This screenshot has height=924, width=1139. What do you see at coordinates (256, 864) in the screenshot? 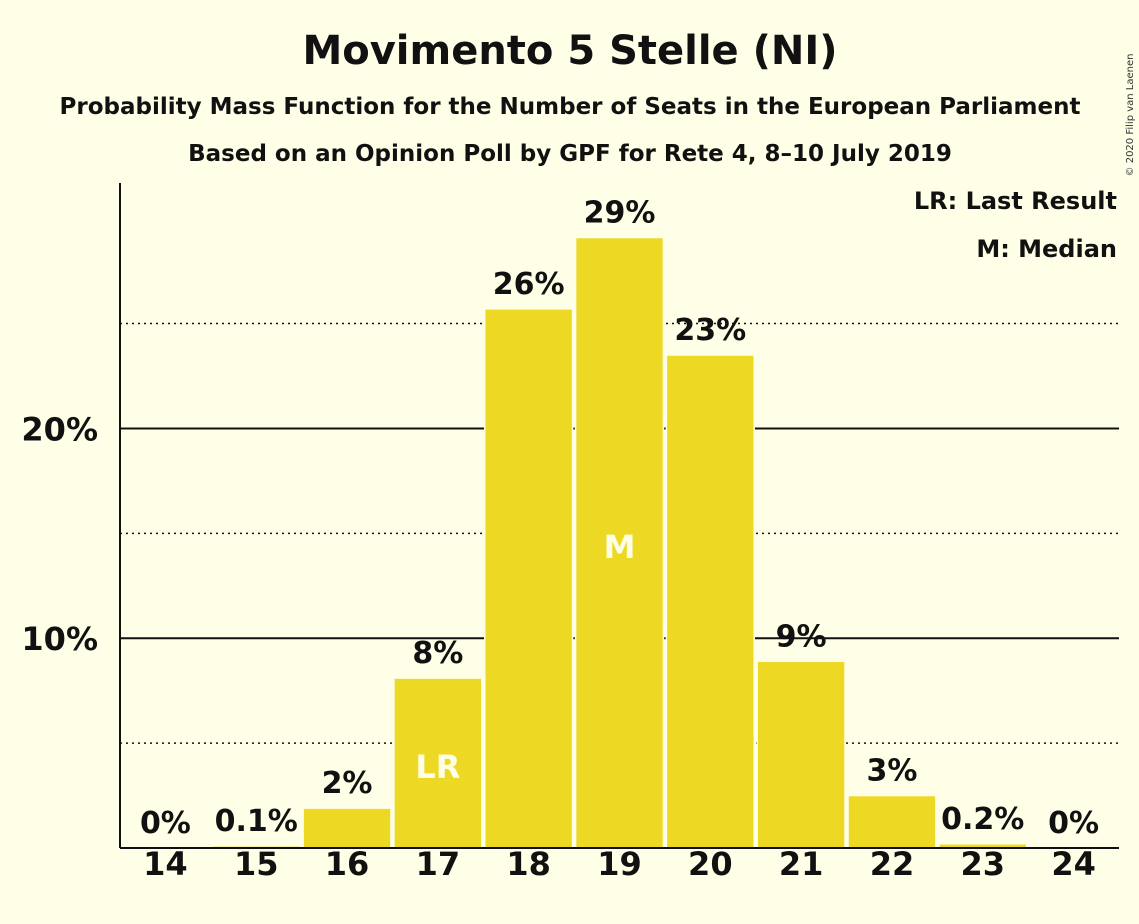
I see `x-tick-label-15: 15` at bounding box center [256, 864].